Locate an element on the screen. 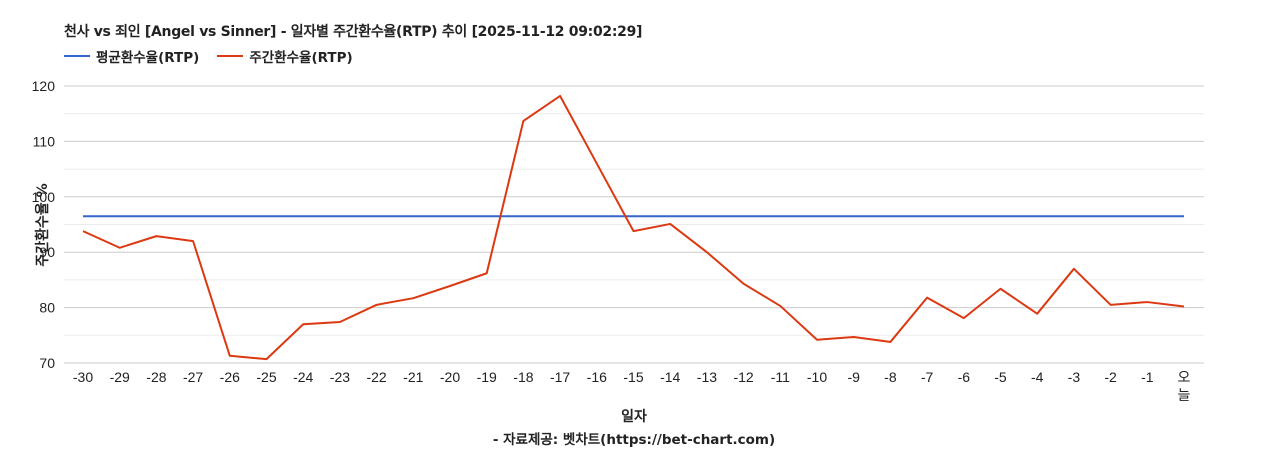  x-tick-label: -22 is located at coordinates (376, 377).